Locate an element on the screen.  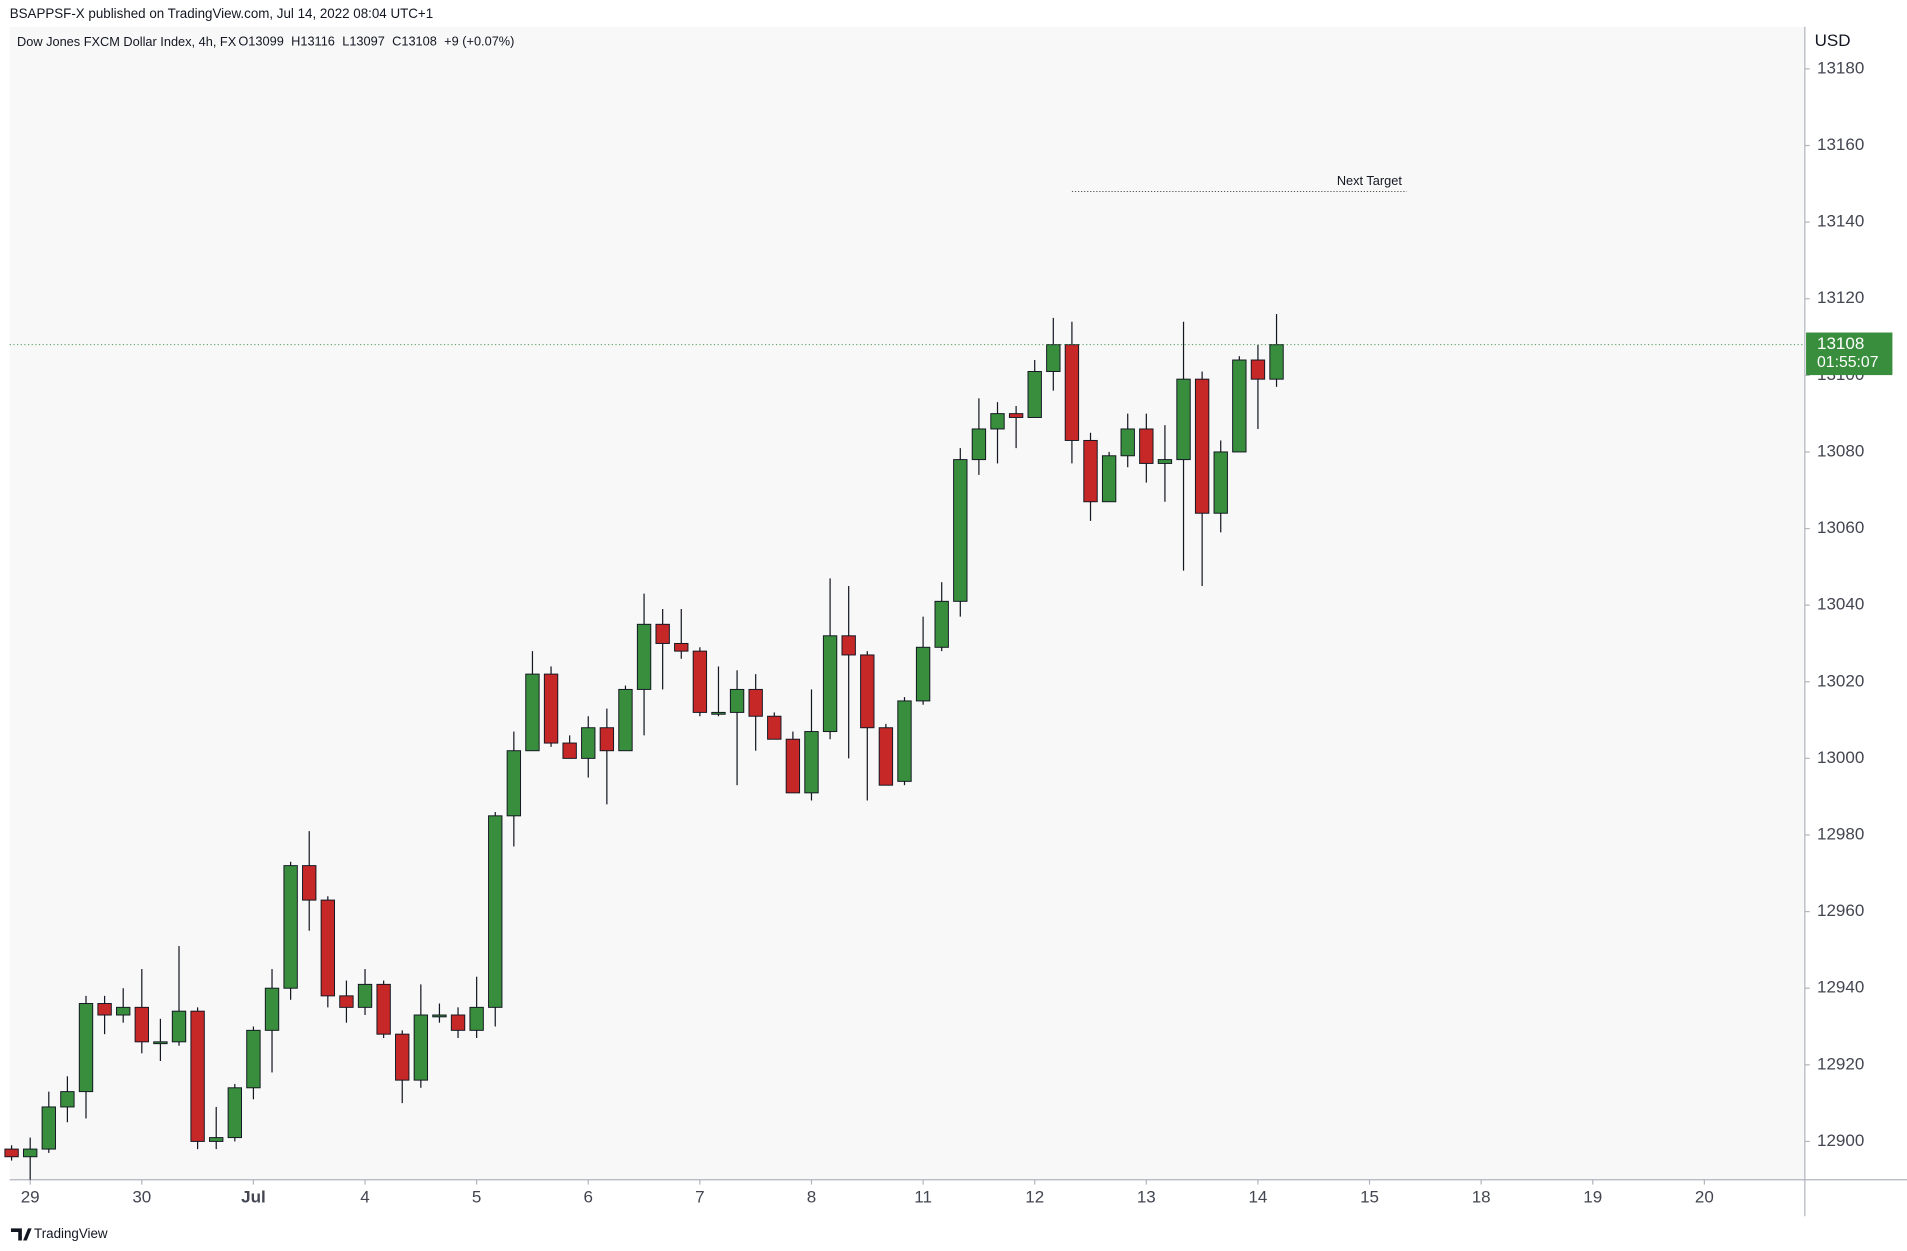
x-tick-label: 19 is located at coordinates (1592, 1196).